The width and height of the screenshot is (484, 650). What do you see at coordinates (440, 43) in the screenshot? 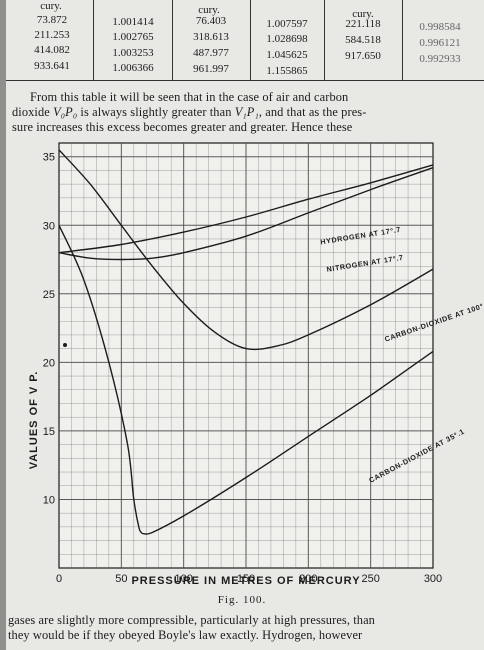
I see `table-cell: 0.996121` at bounding box center [440, 43].